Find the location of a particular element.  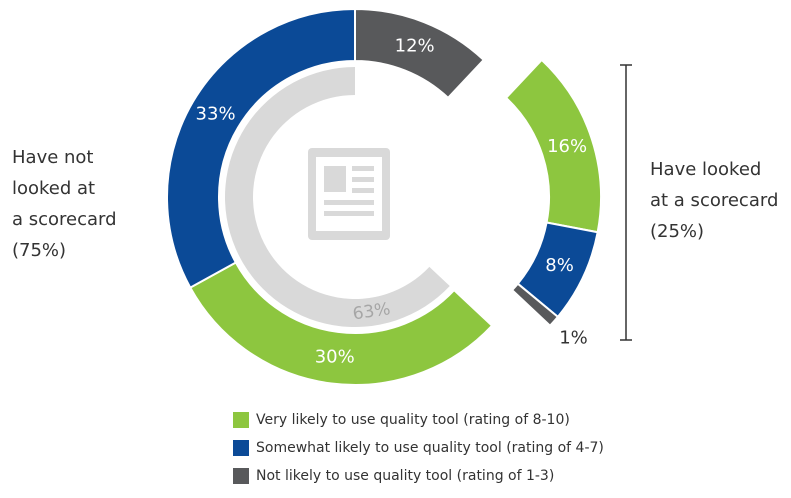

group-label: Have not is located at coordinates (53, 157).